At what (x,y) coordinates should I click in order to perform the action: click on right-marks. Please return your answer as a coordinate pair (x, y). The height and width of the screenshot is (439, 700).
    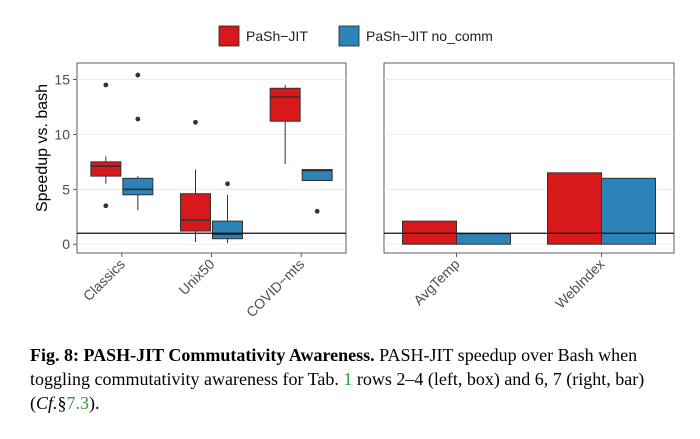
    Looking at the image, I should click on (529, 208).